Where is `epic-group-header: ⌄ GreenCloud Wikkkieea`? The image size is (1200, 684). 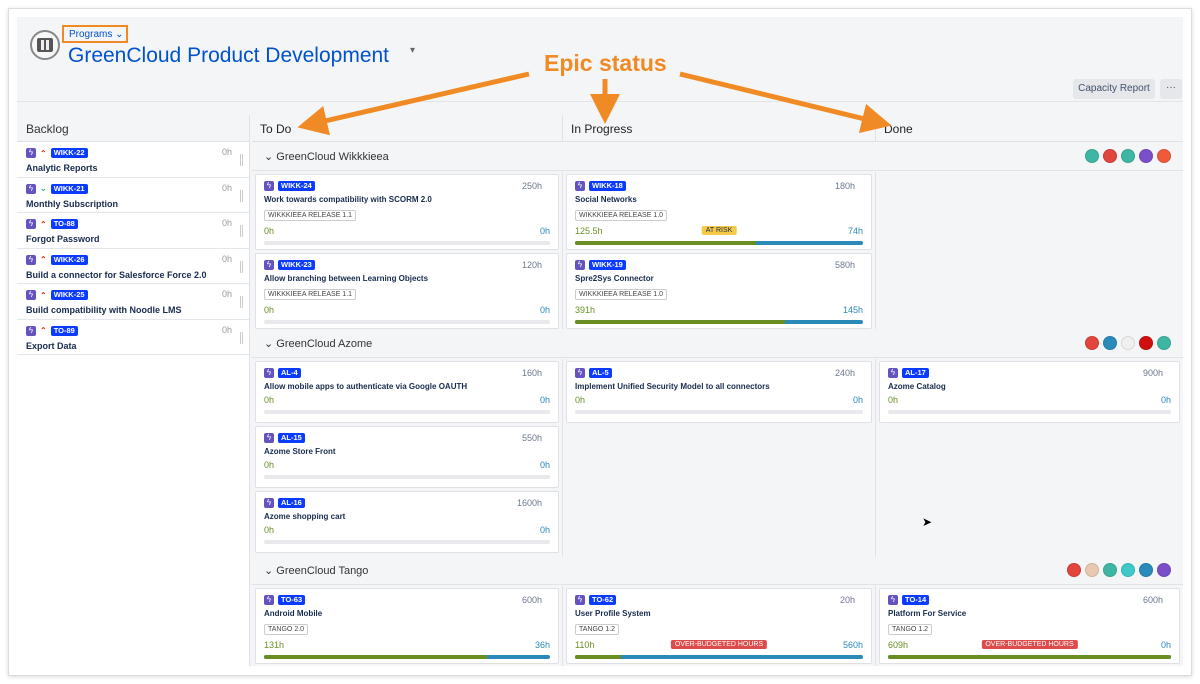 epic-group-header: ⌄ GreenCloud Wikkkieea is located at coordinates (717, 157).